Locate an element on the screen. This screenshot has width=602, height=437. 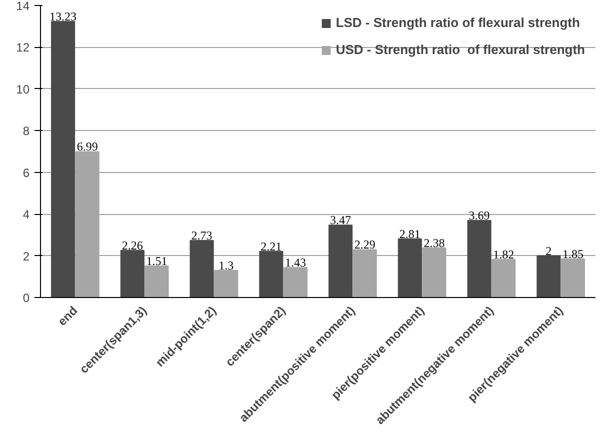
y-tick-label: 14 is located at coordinates (23, 6).